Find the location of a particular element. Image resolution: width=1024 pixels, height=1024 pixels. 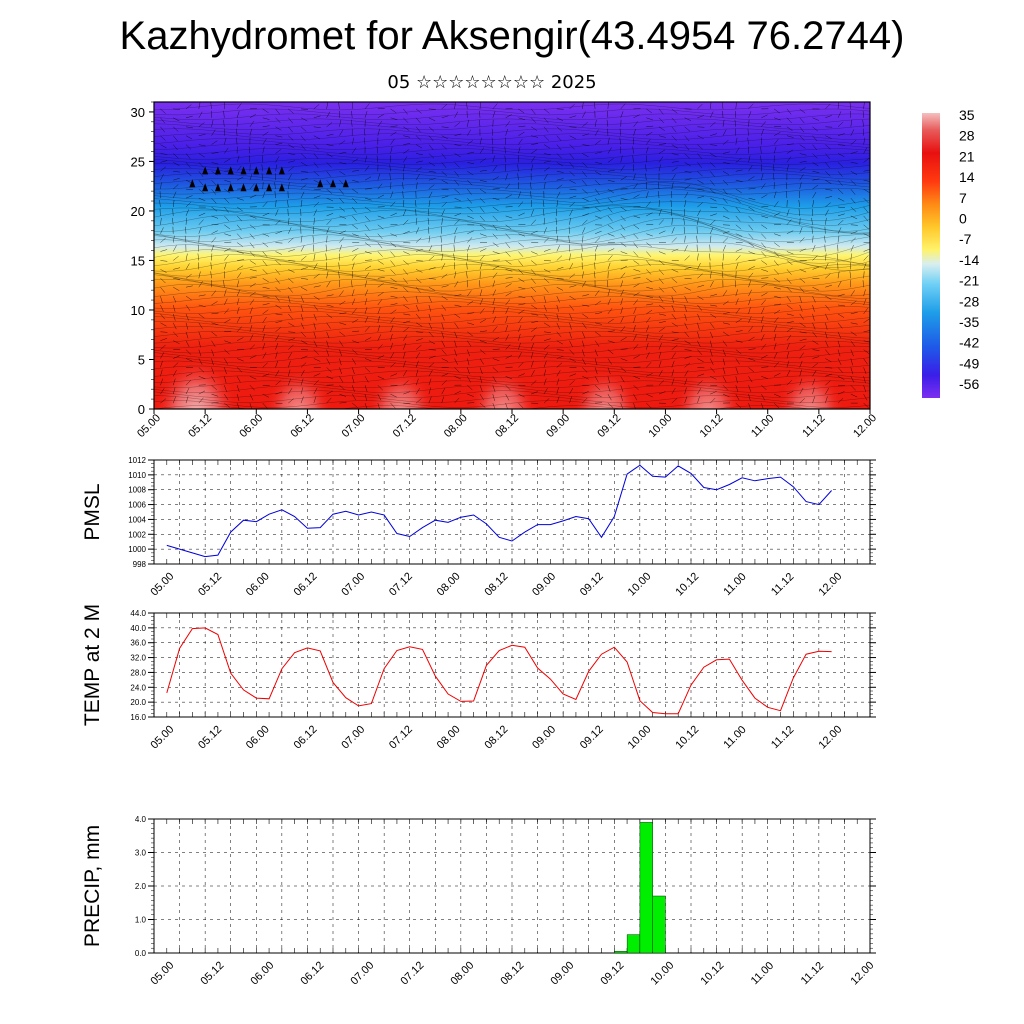

y-tick-label: 5 is located at coordinates (141, 359).